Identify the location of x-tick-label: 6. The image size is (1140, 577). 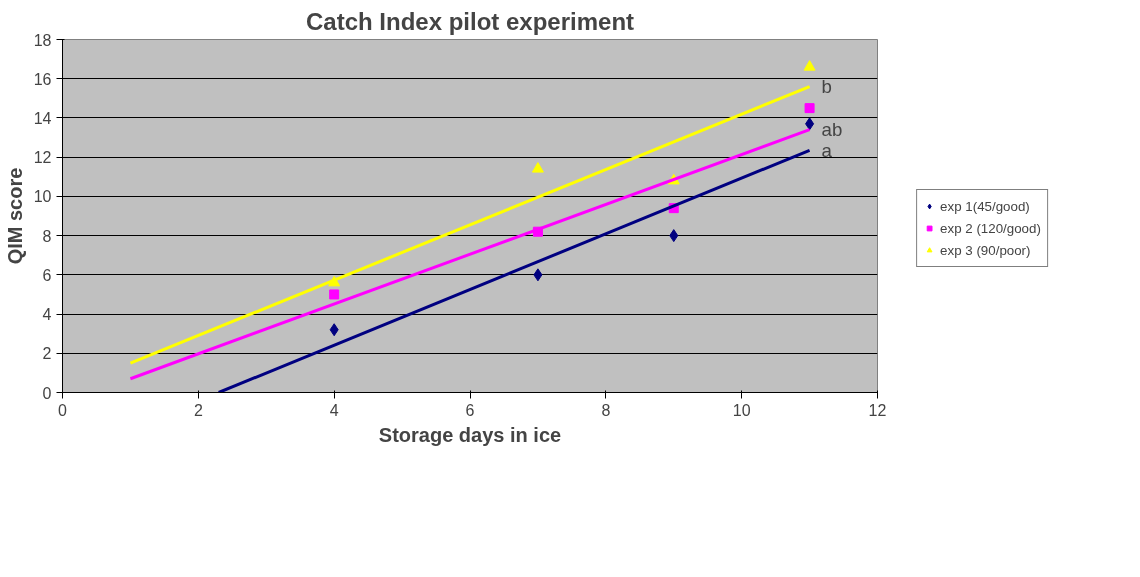
(470, 410).